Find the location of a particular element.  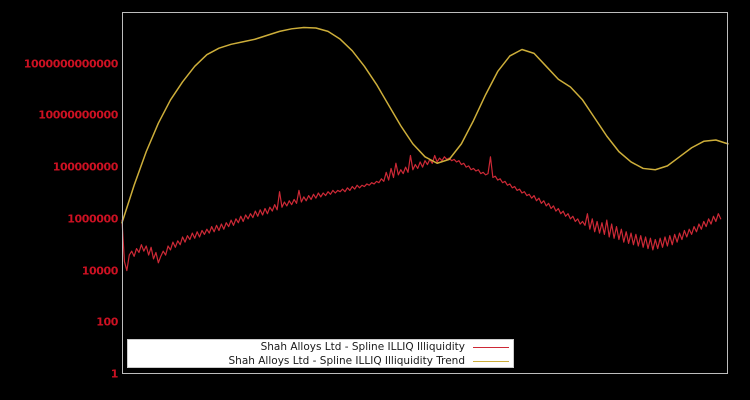

y-tick-label: 10000000000 is located at coordinates (78, 115).